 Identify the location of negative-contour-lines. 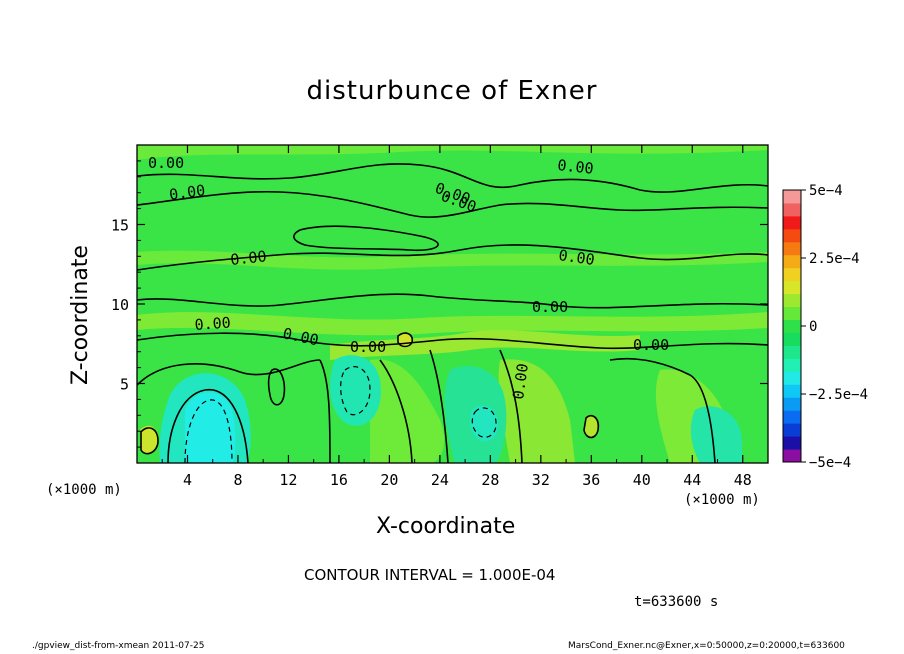
(340, 414).